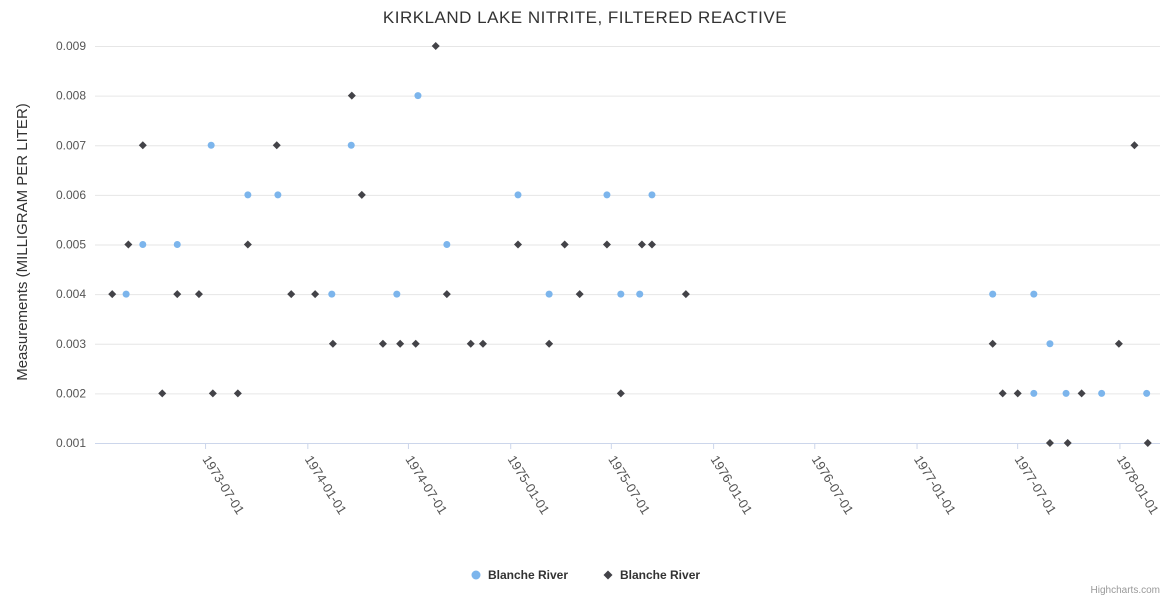 Image resolution: width=1170 pixels, height=600 pixels. I want to click on x-tick-label: 1973-07-01, so click(224, 485).